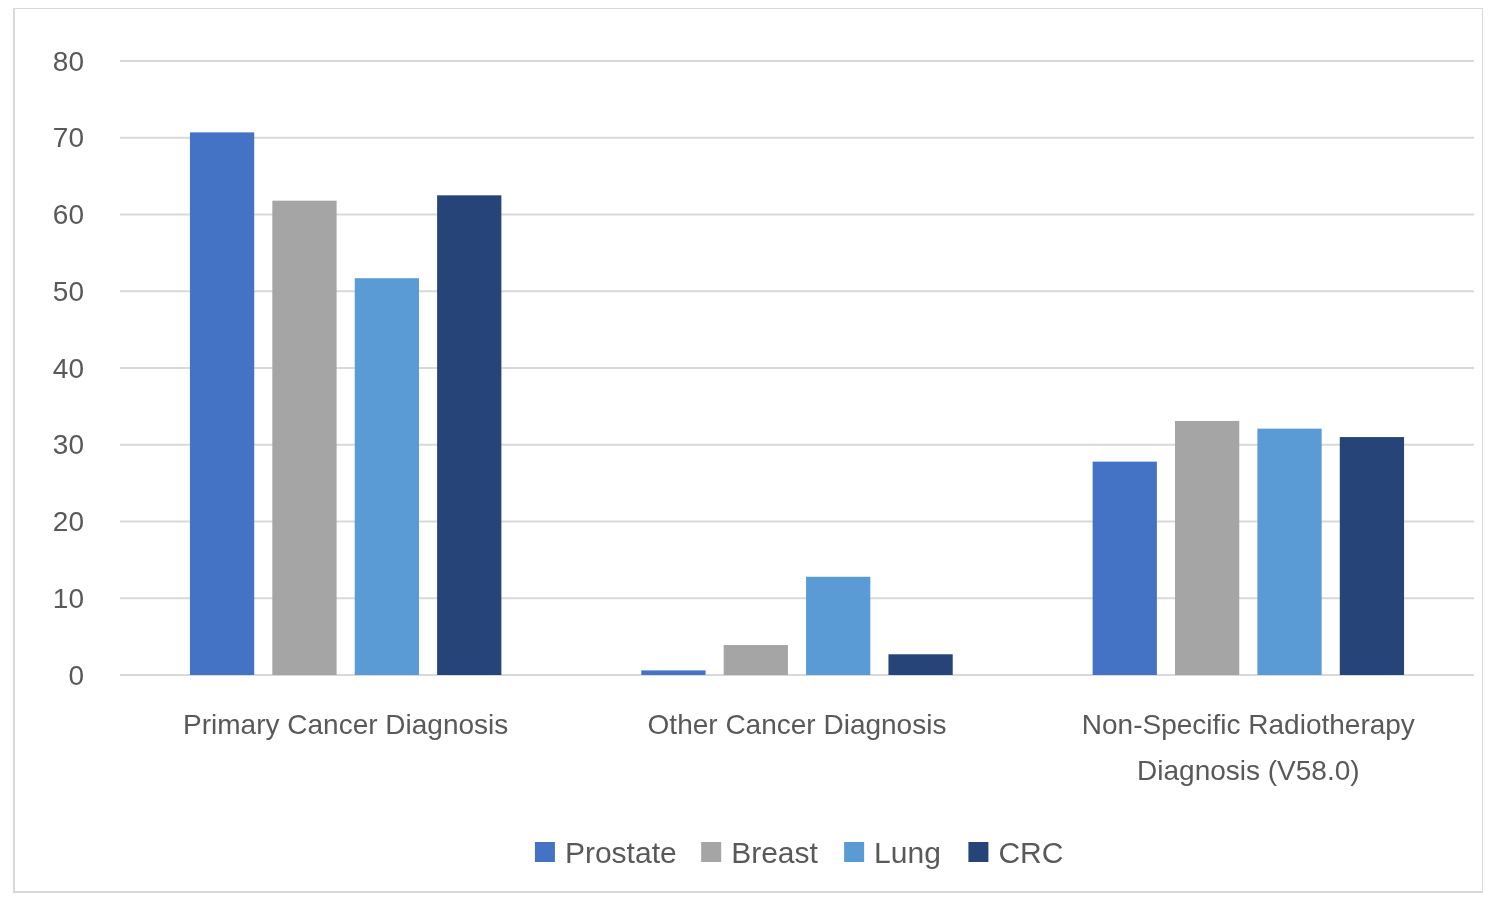 The image size is (1489, 899). Describe the element at coordinates (797, 724) in the screenshot. I see `x-tick-label: Other Cancer Diagnosis` at that location.